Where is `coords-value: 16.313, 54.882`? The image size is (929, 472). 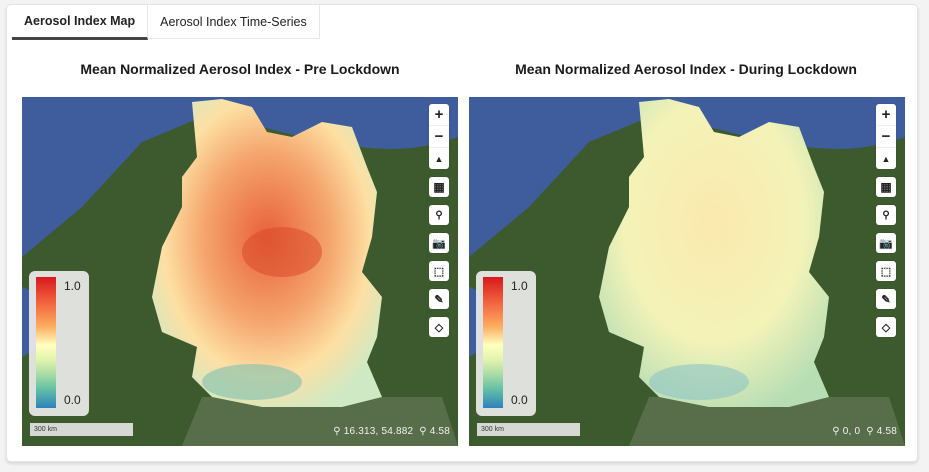
coords-value: 16.313, 54.882 is located at coordinates (378, 431).